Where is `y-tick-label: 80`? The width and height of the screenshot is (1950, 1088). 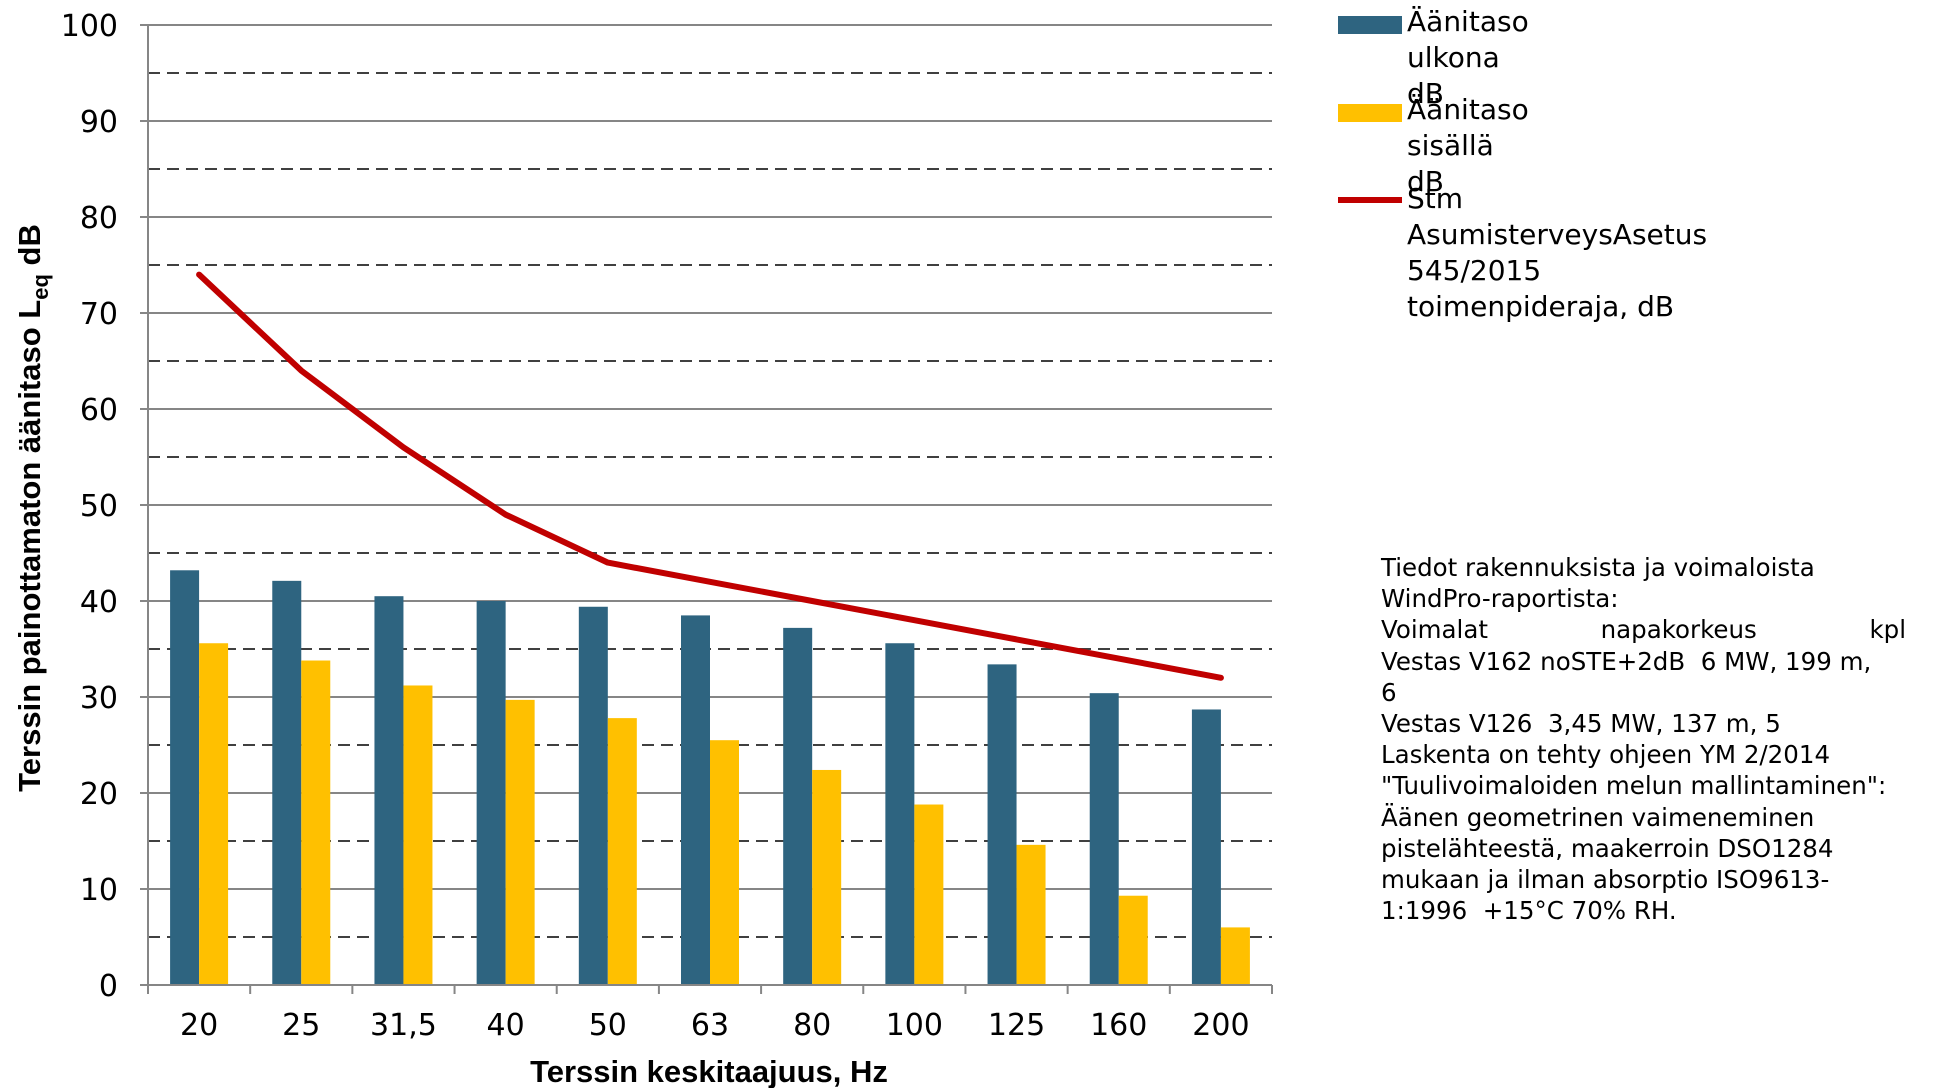 y-tick-label: 80 is located at coordinates (99, 218).